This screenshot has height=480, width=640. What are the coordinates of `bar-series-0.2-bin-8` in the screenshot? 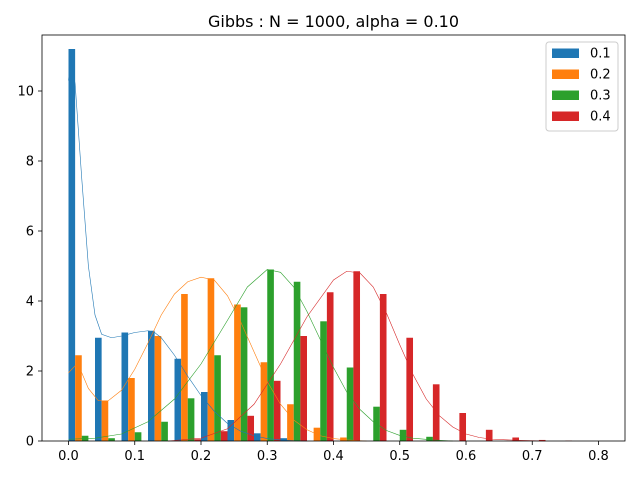 It's located at (290, 422).